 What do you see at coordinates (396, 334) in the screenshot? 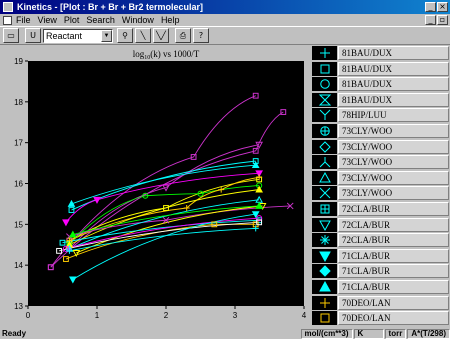
I see `status-pressure: torr` at bounding box center [396, 334].